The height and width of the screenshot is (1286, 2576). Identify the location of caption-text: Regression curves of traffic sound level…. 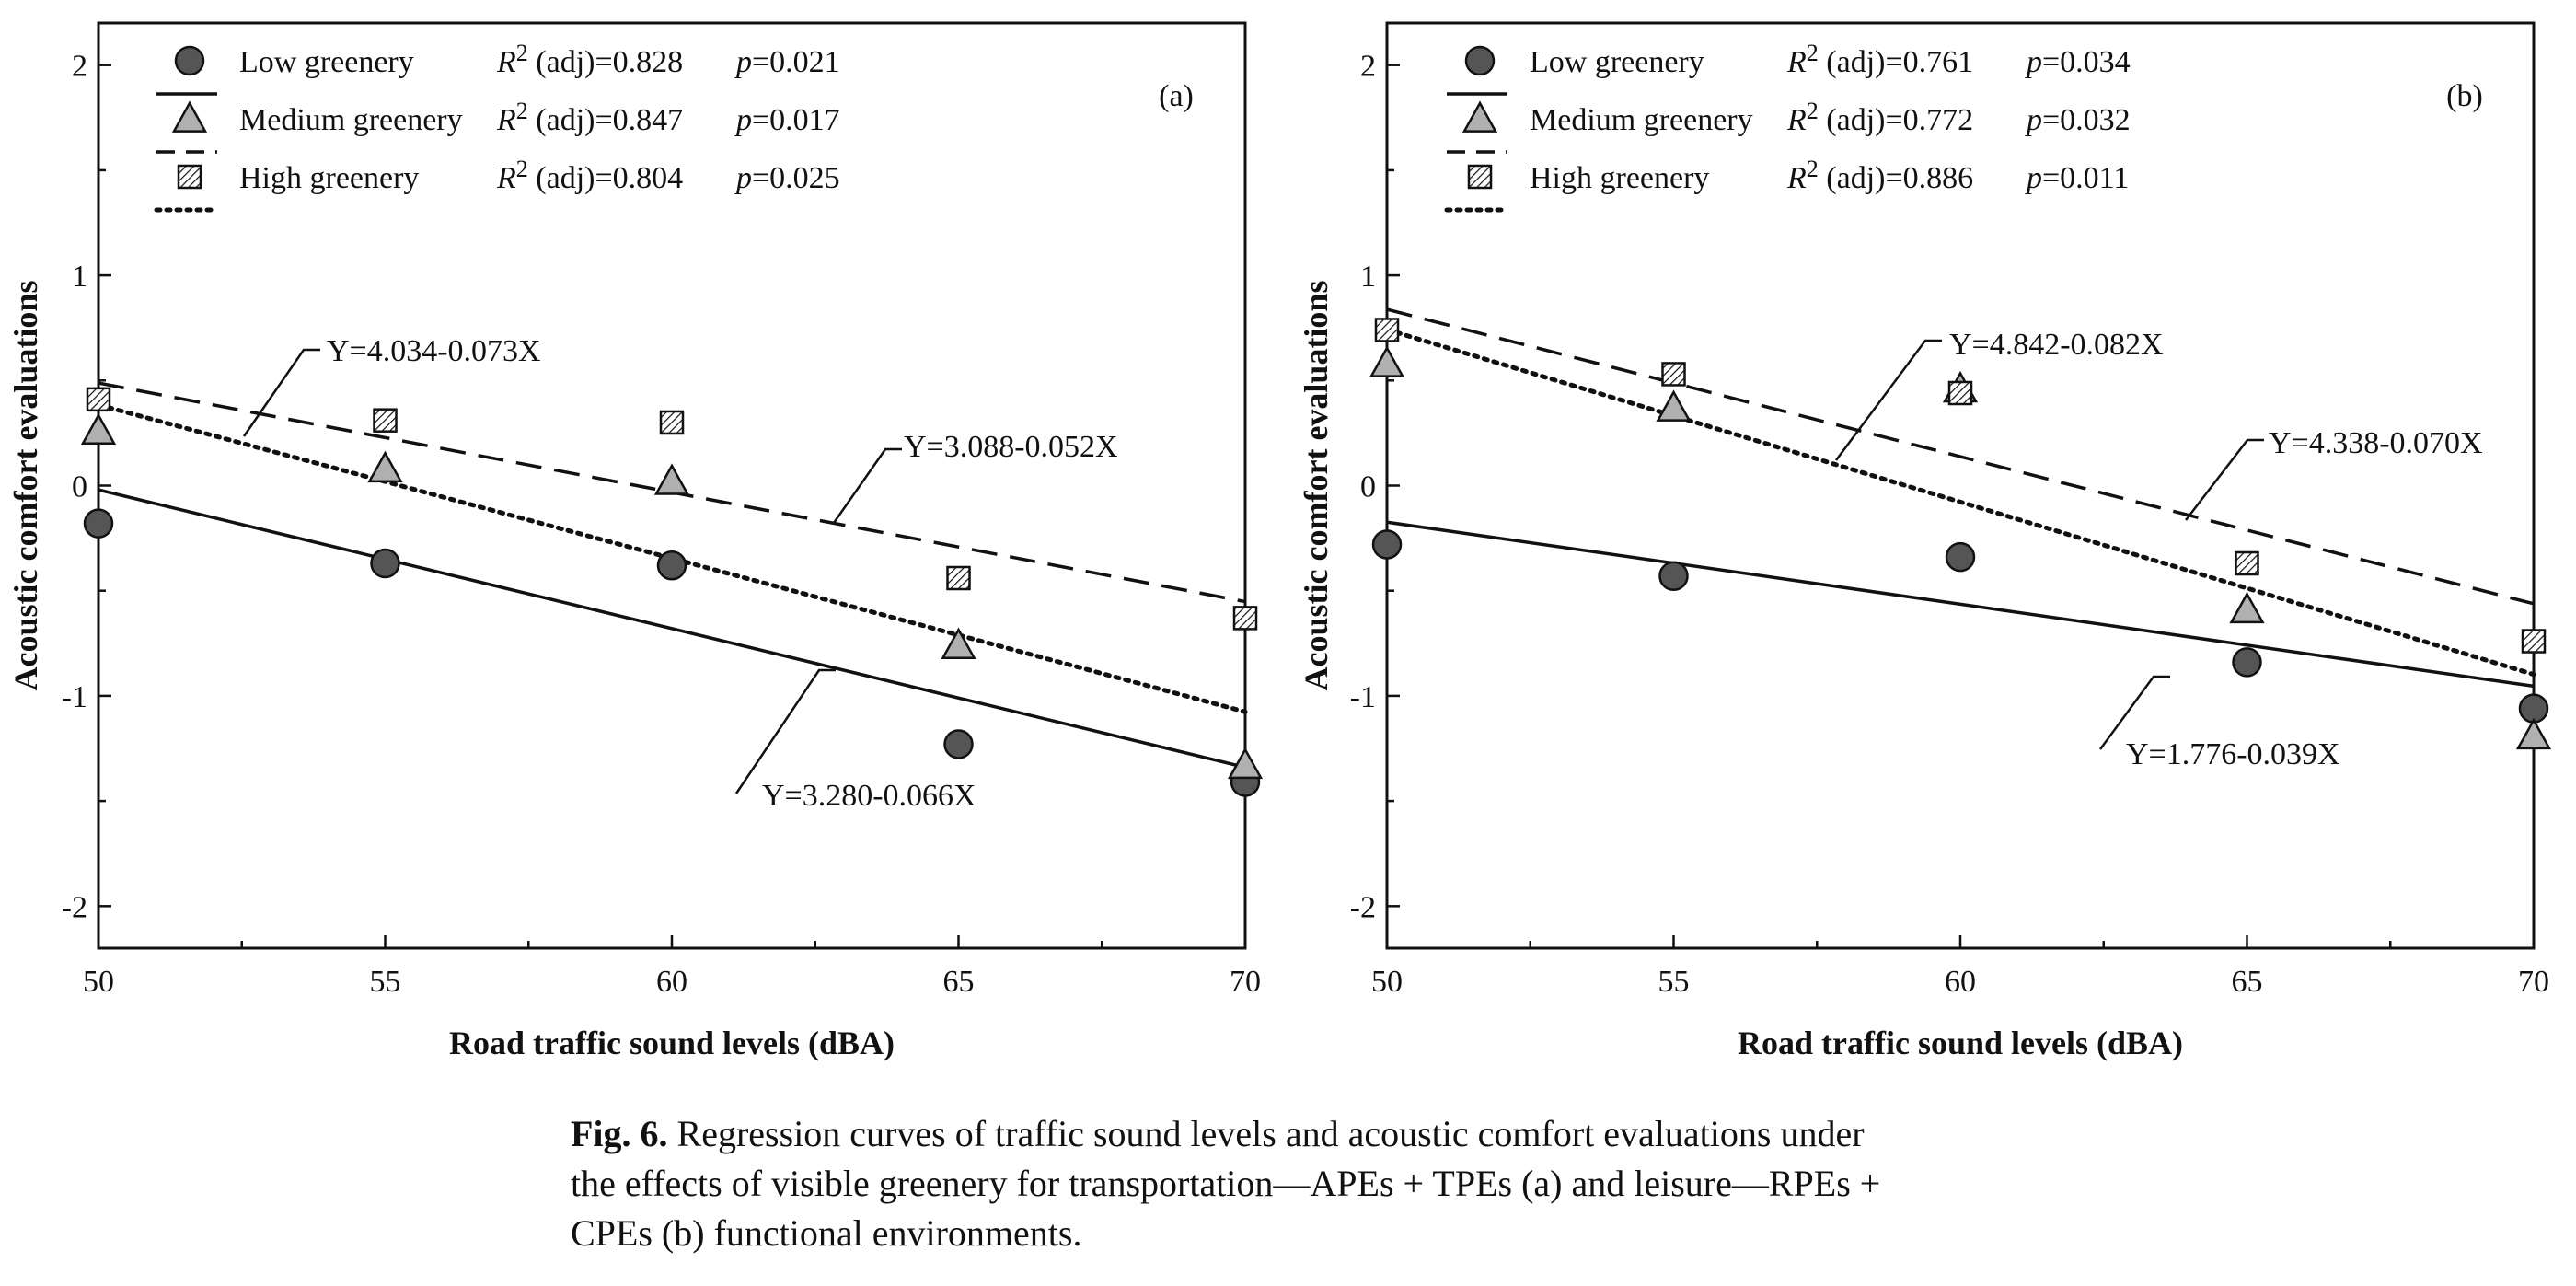
(1226, 1183).